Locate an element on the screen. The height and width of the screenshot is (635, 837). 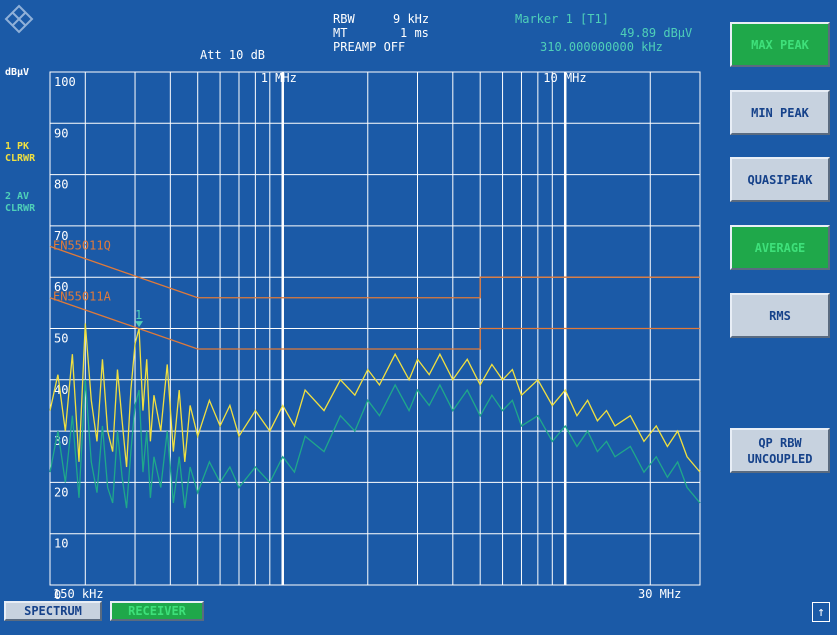
marker-symbol is located at coordinates (139, 324).